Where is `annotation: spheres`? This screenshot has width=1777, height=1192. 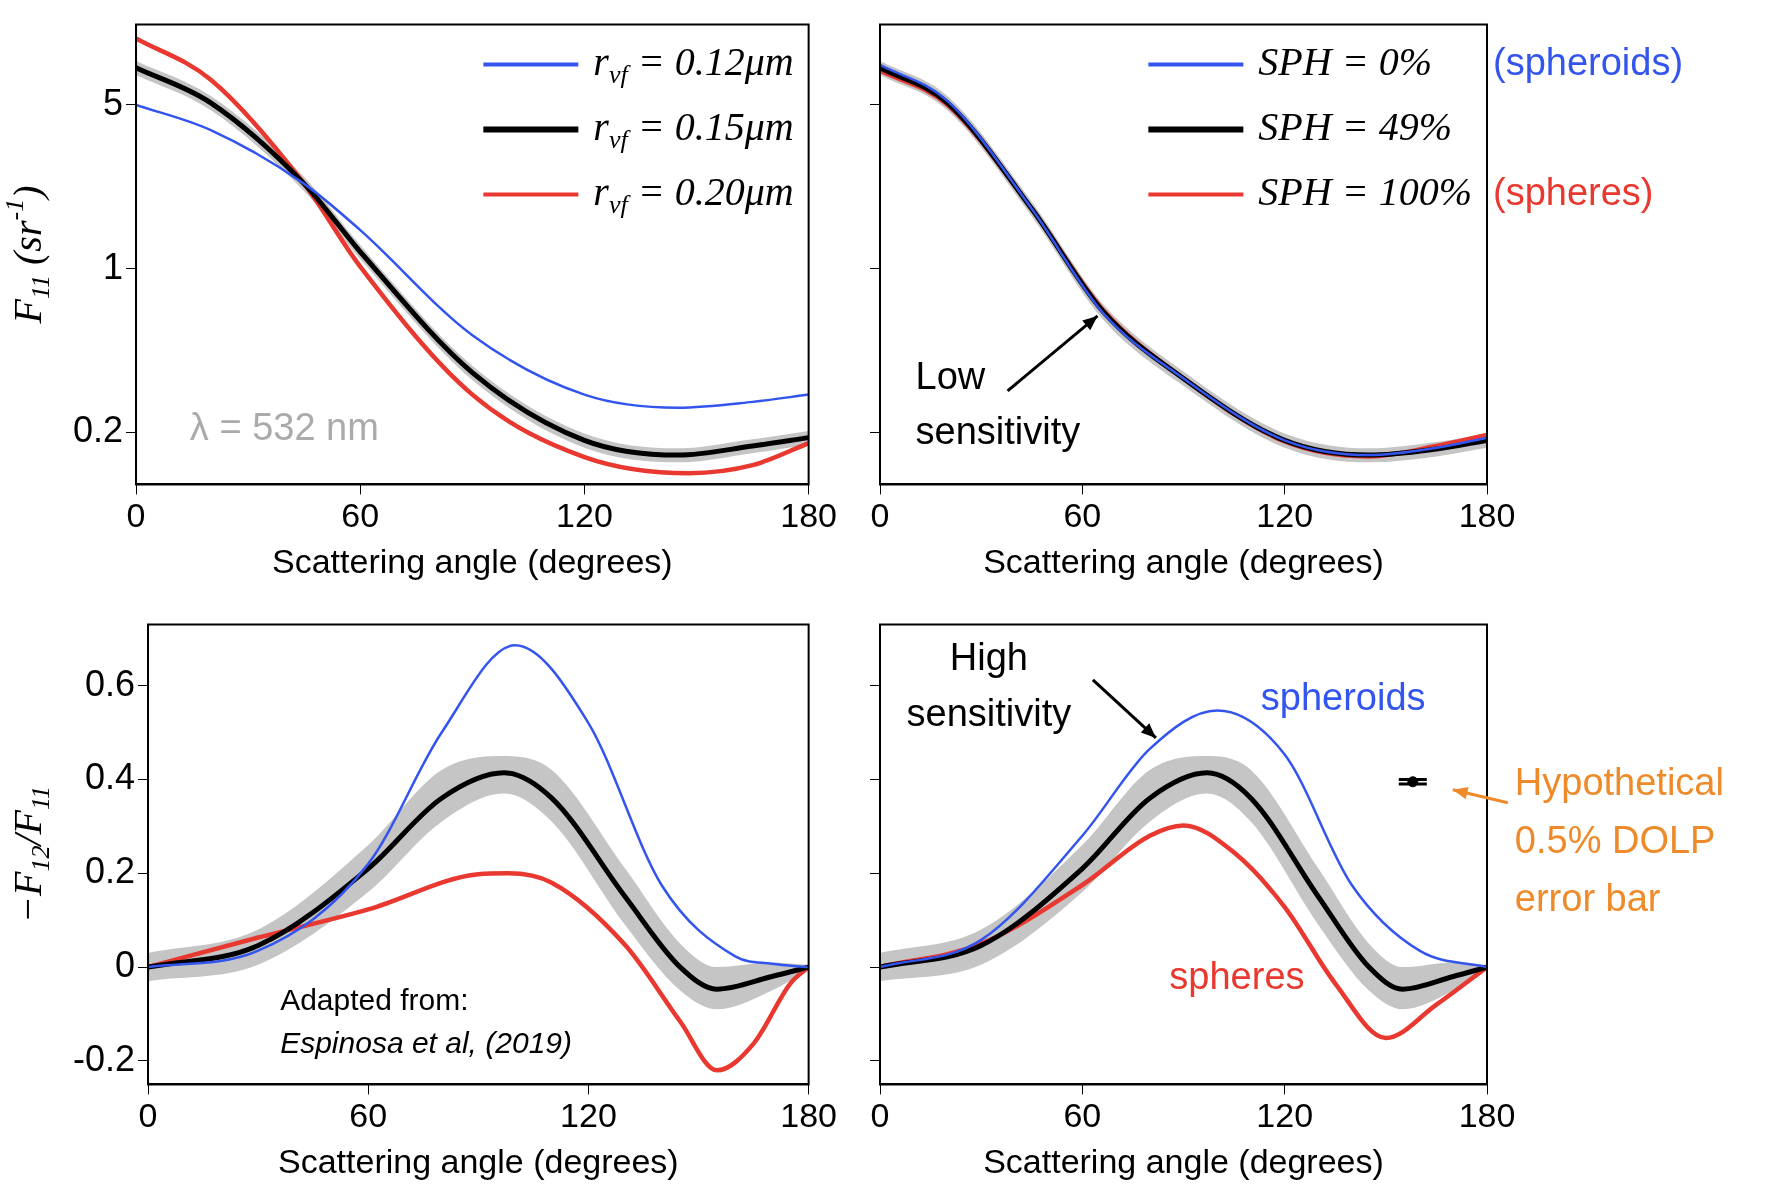 annotation: spheres is located at coordinates (1237, 976).